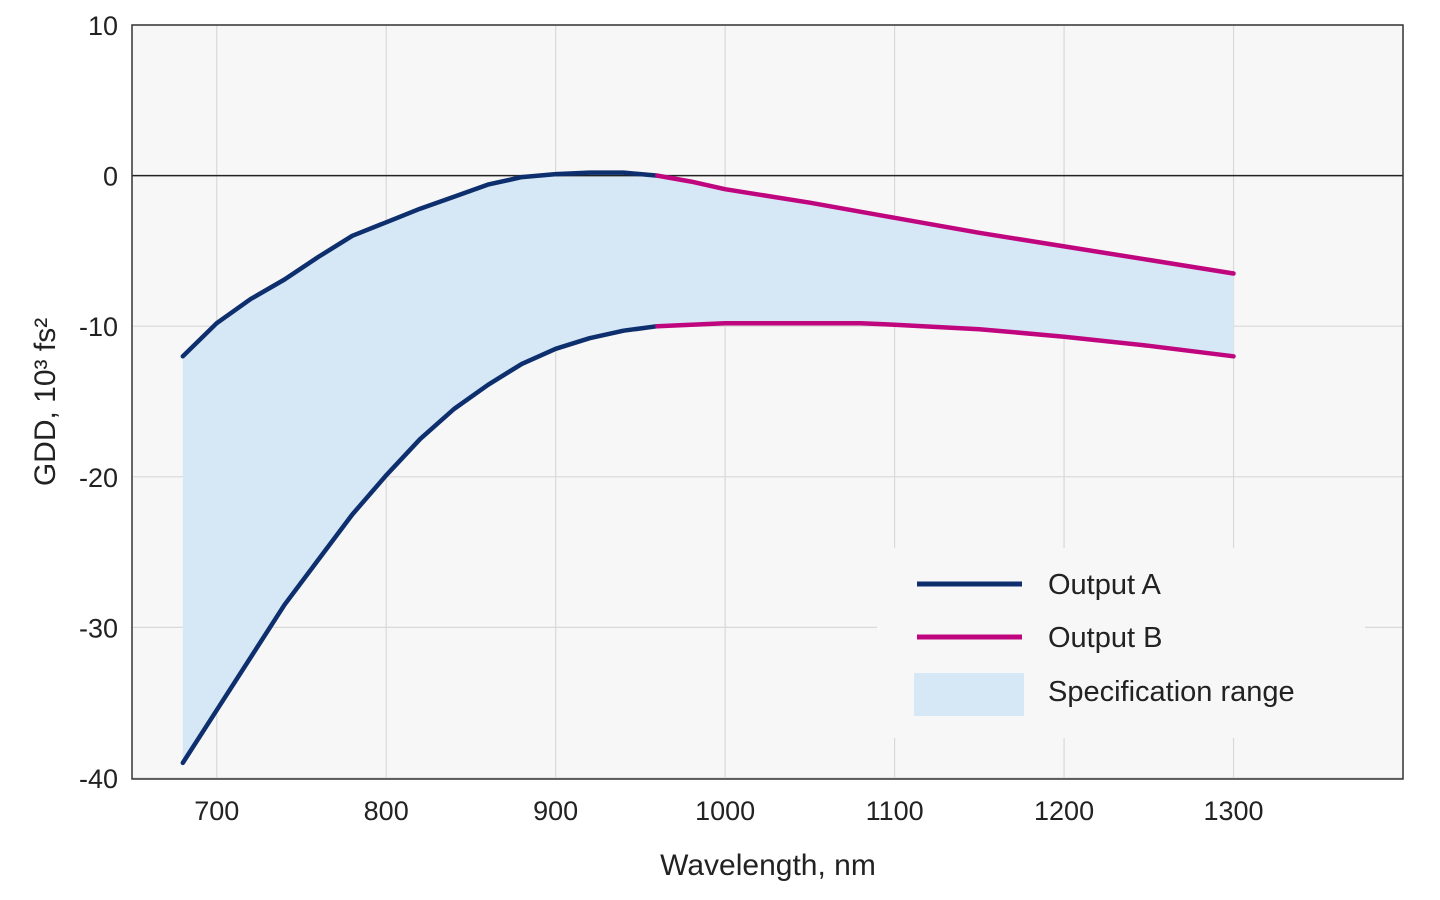 This screenshot has height=900, width=1440. Describe the element at coordinates (1064, 811) in the screenshot. I see `x-tick-label: 1200` at that location.